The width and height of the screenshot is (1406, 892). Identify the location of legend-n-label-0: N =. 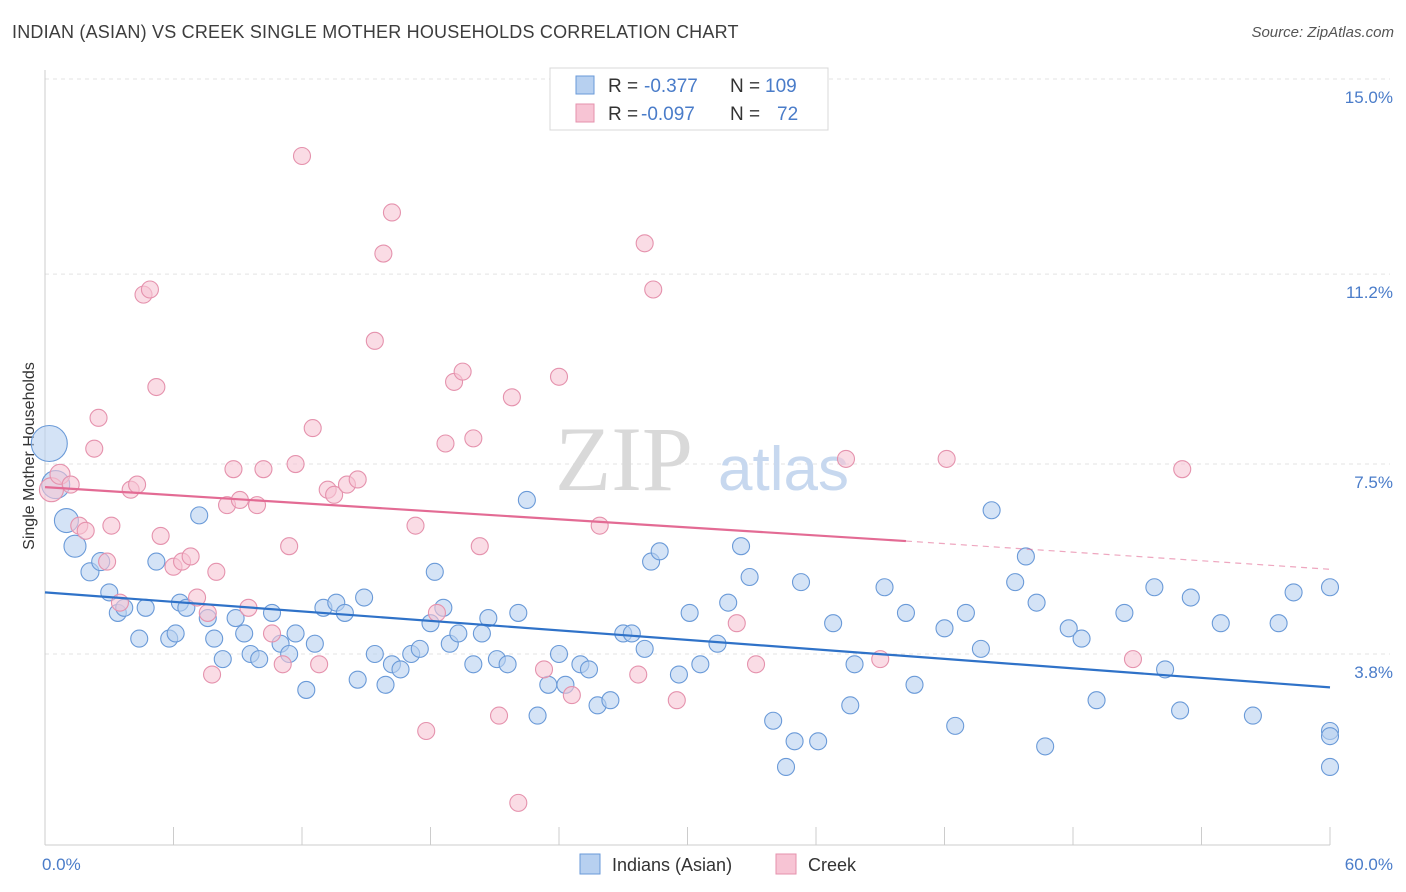
(745, 86).